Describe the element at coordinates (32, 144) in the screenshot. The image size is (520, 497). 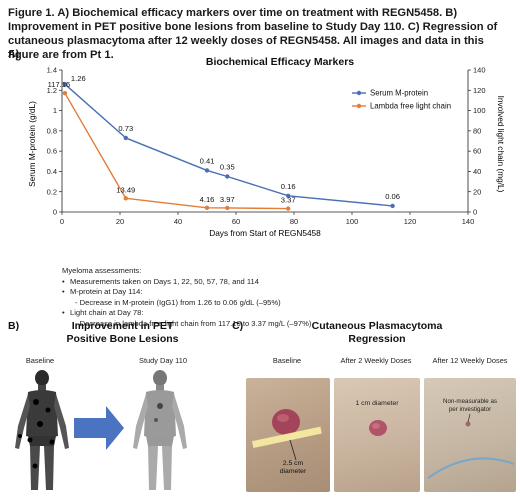
I see `y-axis-left-label: Serum M-protein (g/dL)` at that location.